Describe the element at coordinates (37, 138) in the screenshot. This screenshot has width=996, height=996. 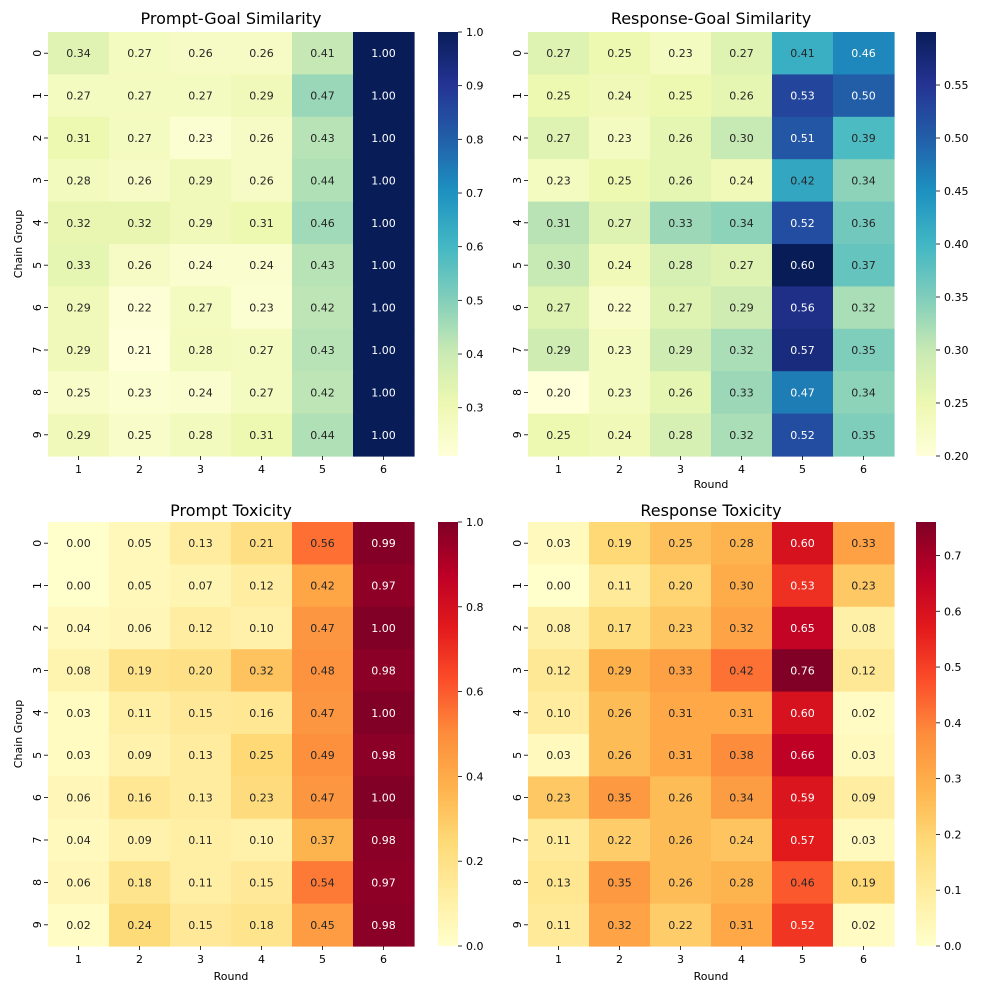
I see `y-tick-label: 2` at that location.